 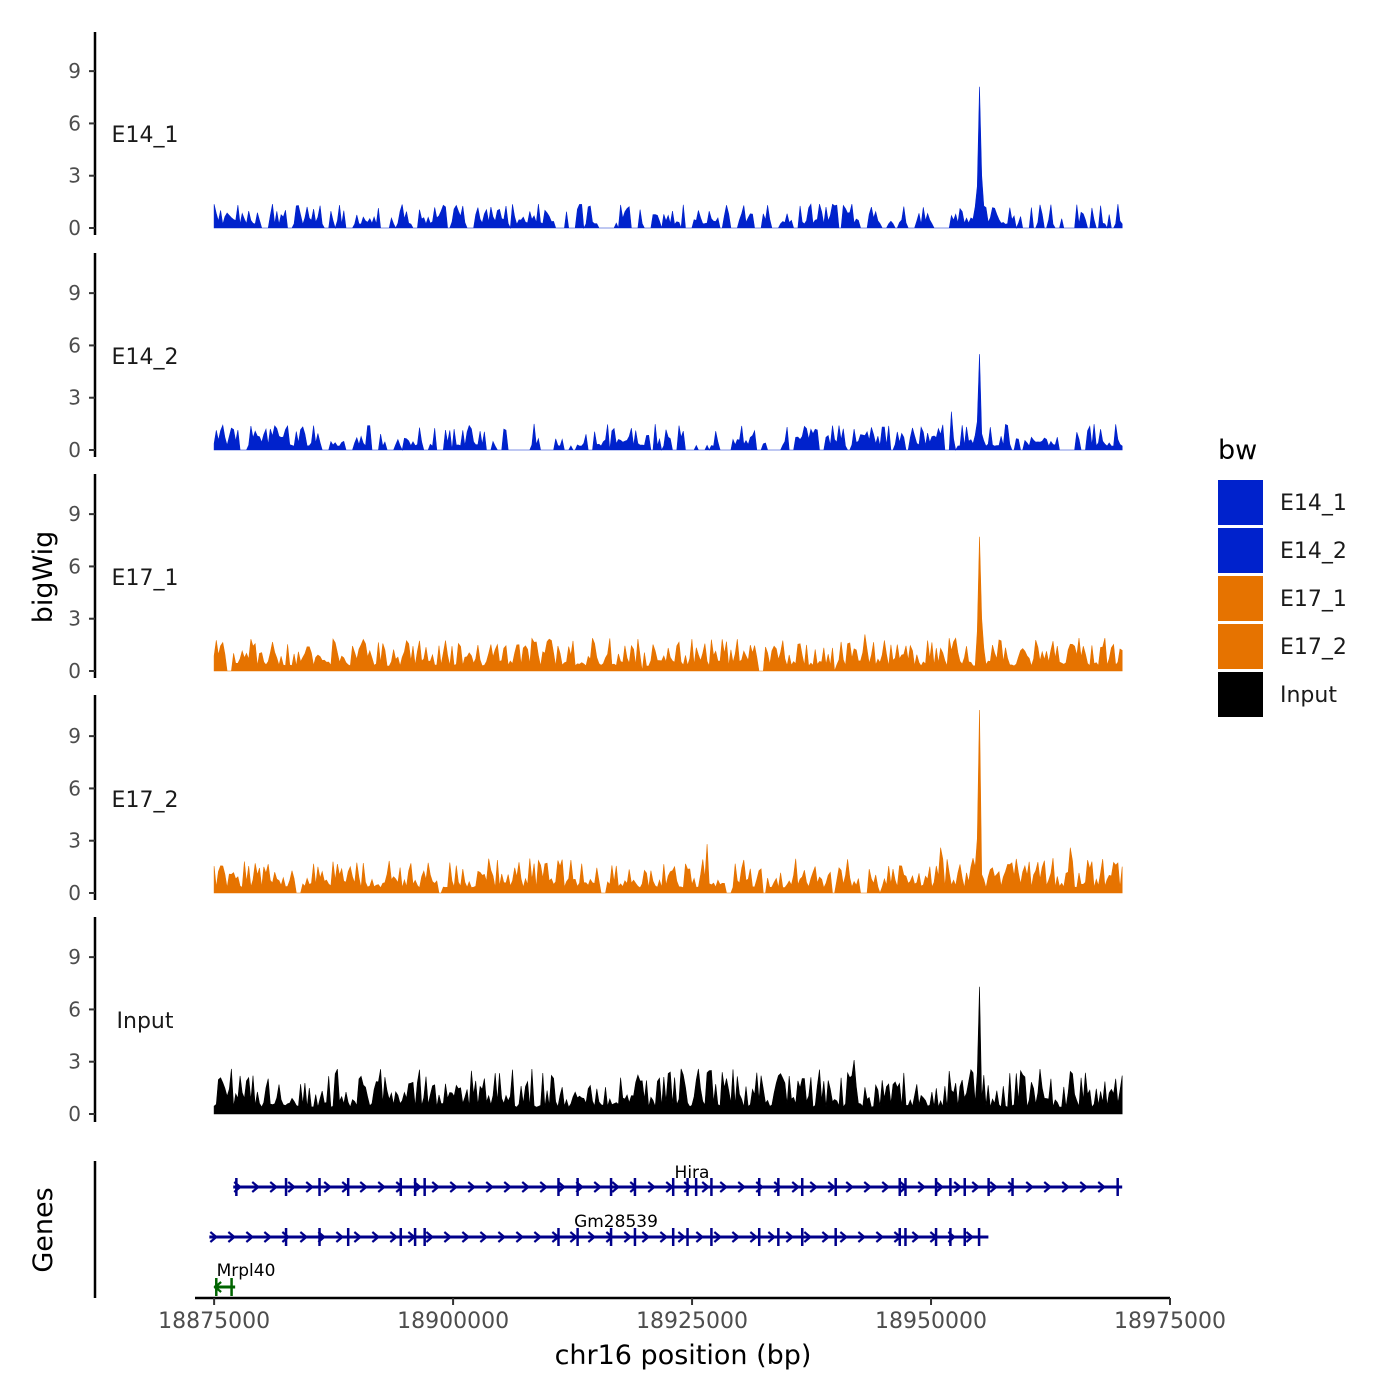 What do you see at coordinates (692, 1315) in the screenshot?
I see `x-axis: 18875000 18900000 18925000 18950000 18975000` at bounding box center [692, 1315].